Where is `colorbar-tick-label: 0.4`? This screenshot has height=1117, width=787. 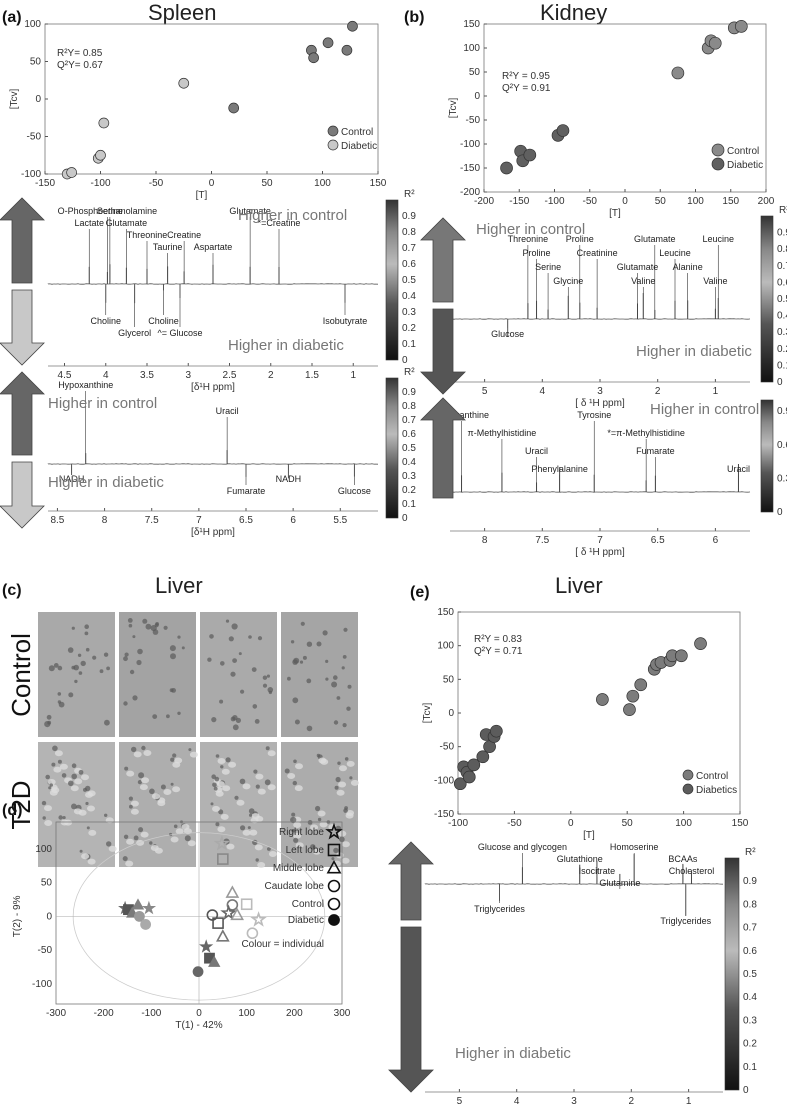
colorbar-tick-label: 0.4 is located at coordinates (409, 462).